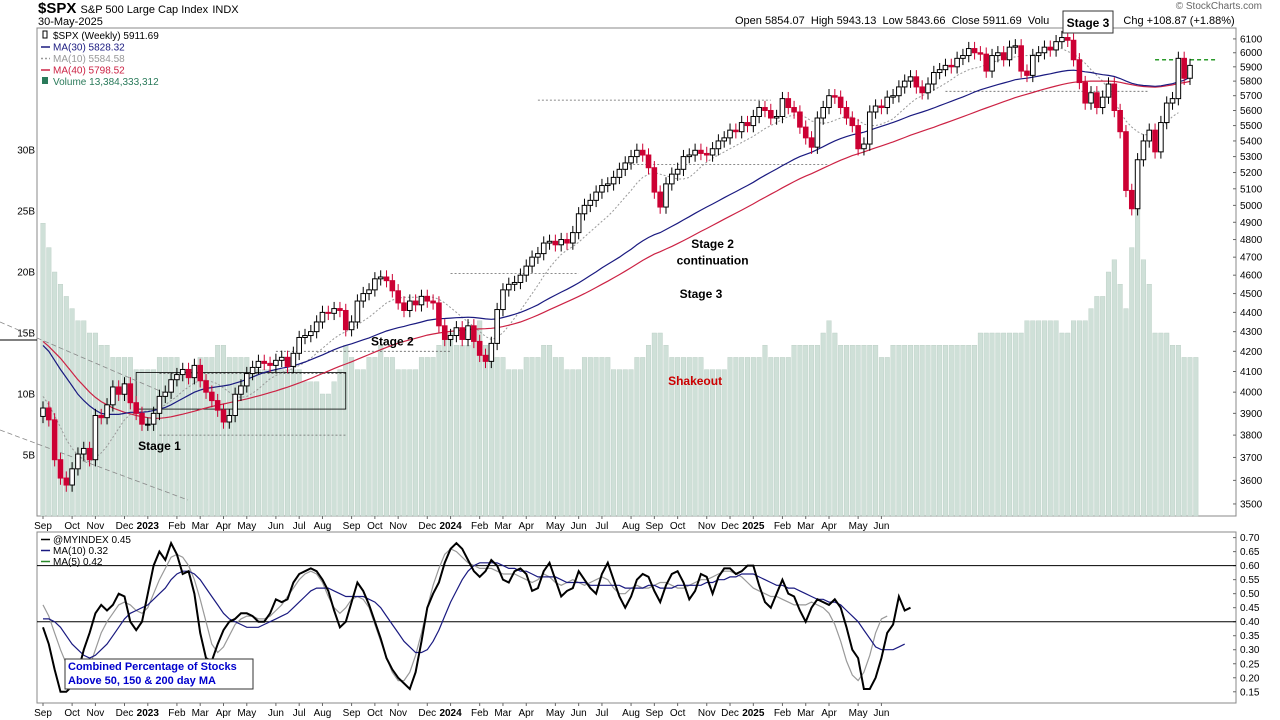 This screenshot has width=1280, height=720. I want to click on annotation-label: Stage 1, so click(159, 446).